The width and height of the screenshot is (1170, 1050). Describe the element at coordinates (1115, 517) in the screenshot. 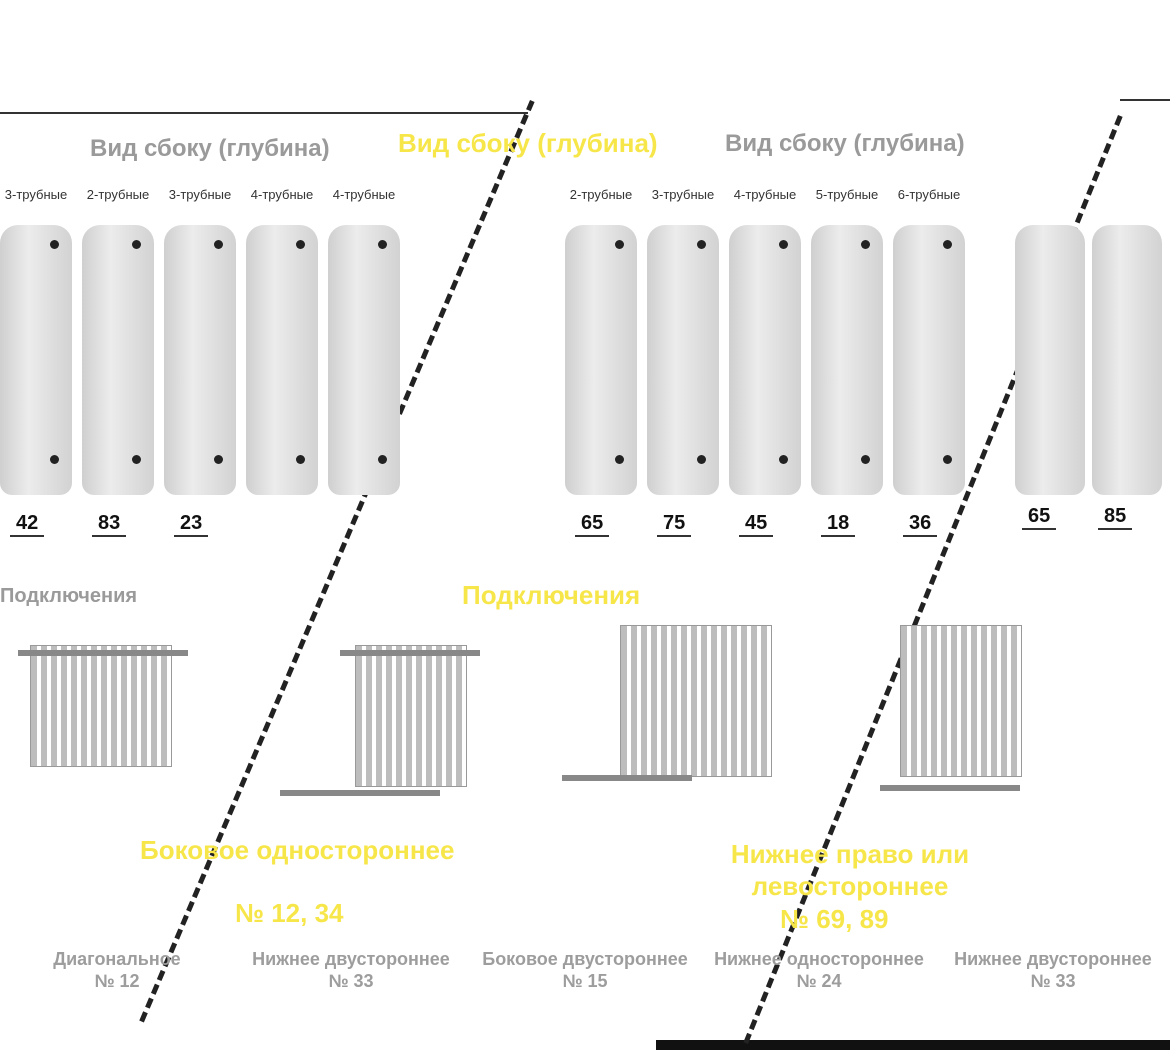

I see `depth-value: 85` at that location.